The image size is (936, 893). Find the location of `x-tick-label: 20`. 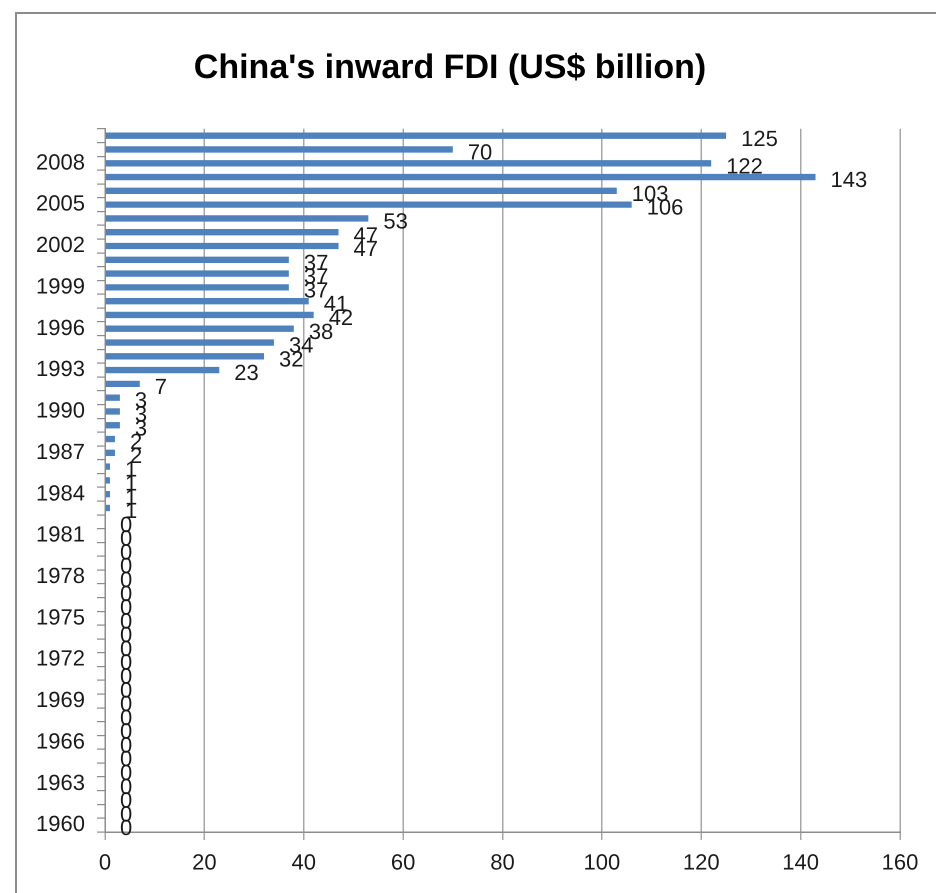

x-tick-label: 20 is located at coordinates (204, 861).